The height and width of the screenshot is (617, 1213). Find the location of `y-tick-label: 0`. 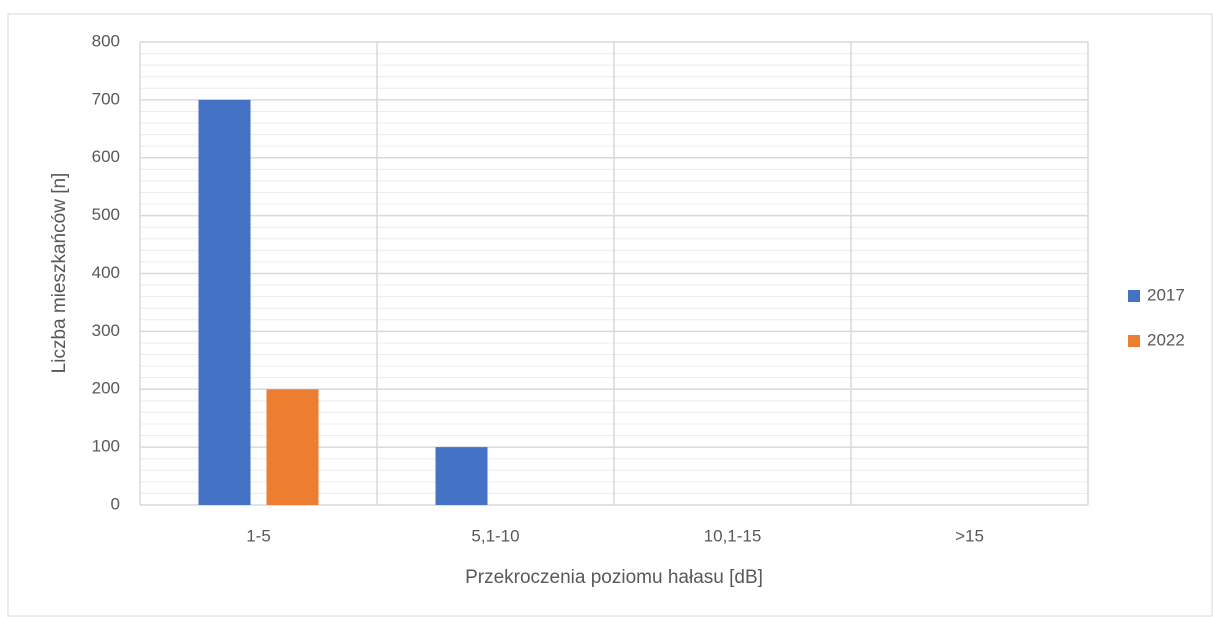

y-tick-label: 0 is located at coordinates (115, 503).